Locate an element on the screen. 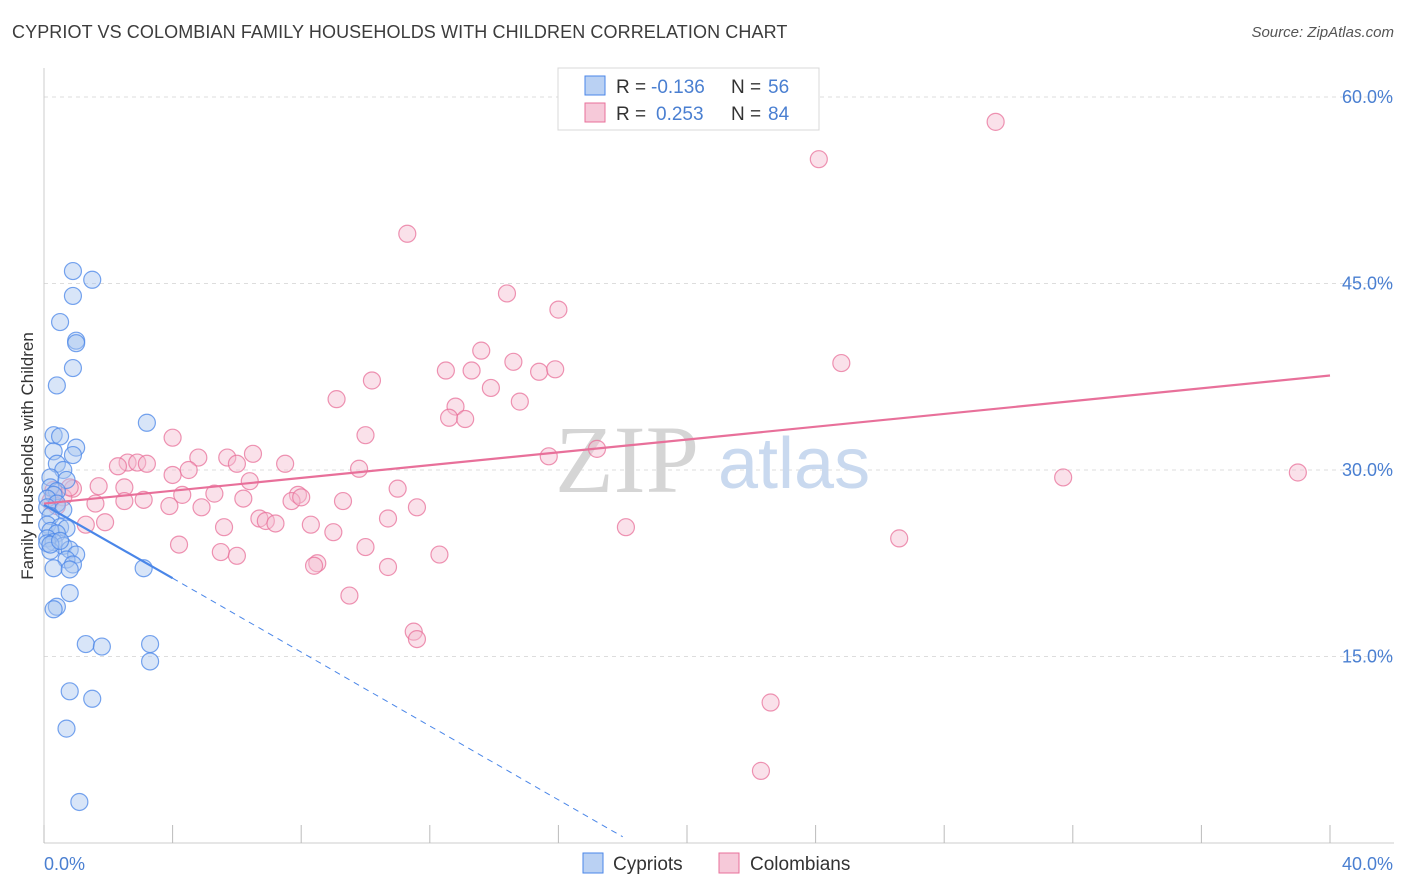  watermark-zip: ZIP is located at coordinates (627, 459).